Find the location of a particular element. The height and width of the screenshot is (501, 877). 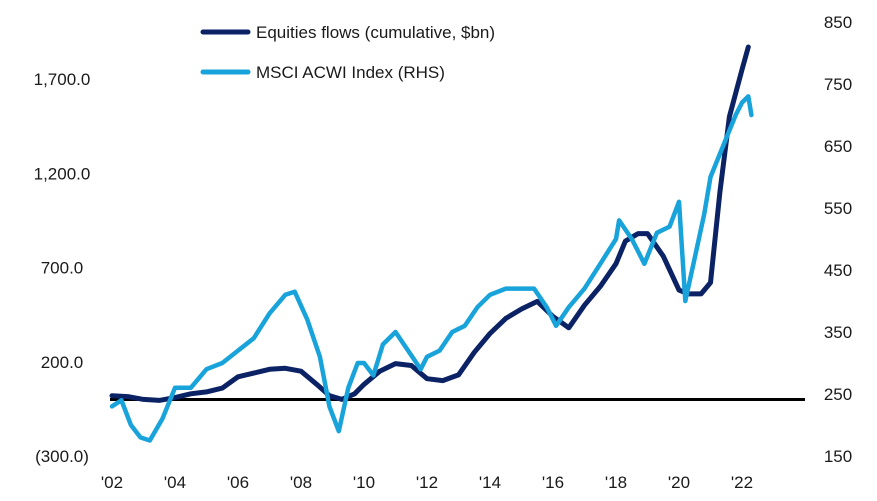

left-tick-label: 1,700.0 is located at coordinates (62, 79).